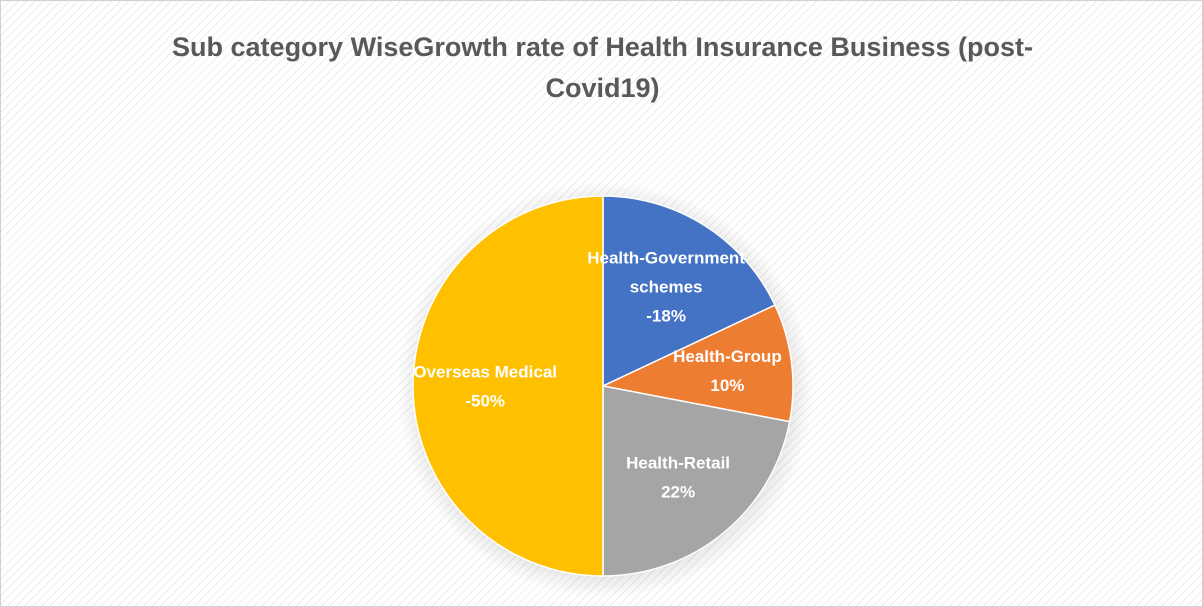  I want to click on data-label-health-group: Health-Group 10%, so click(727, 371).